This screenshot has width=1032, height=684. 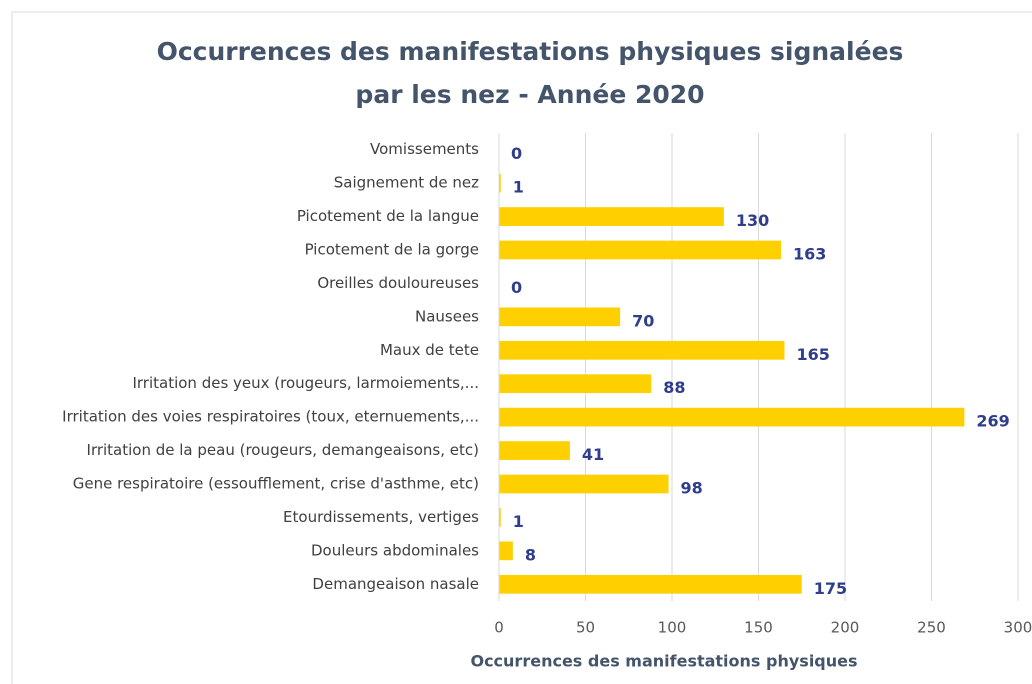 I want to click on y-tick-label: Picotement de la gorge, so click(x=392, y=250).